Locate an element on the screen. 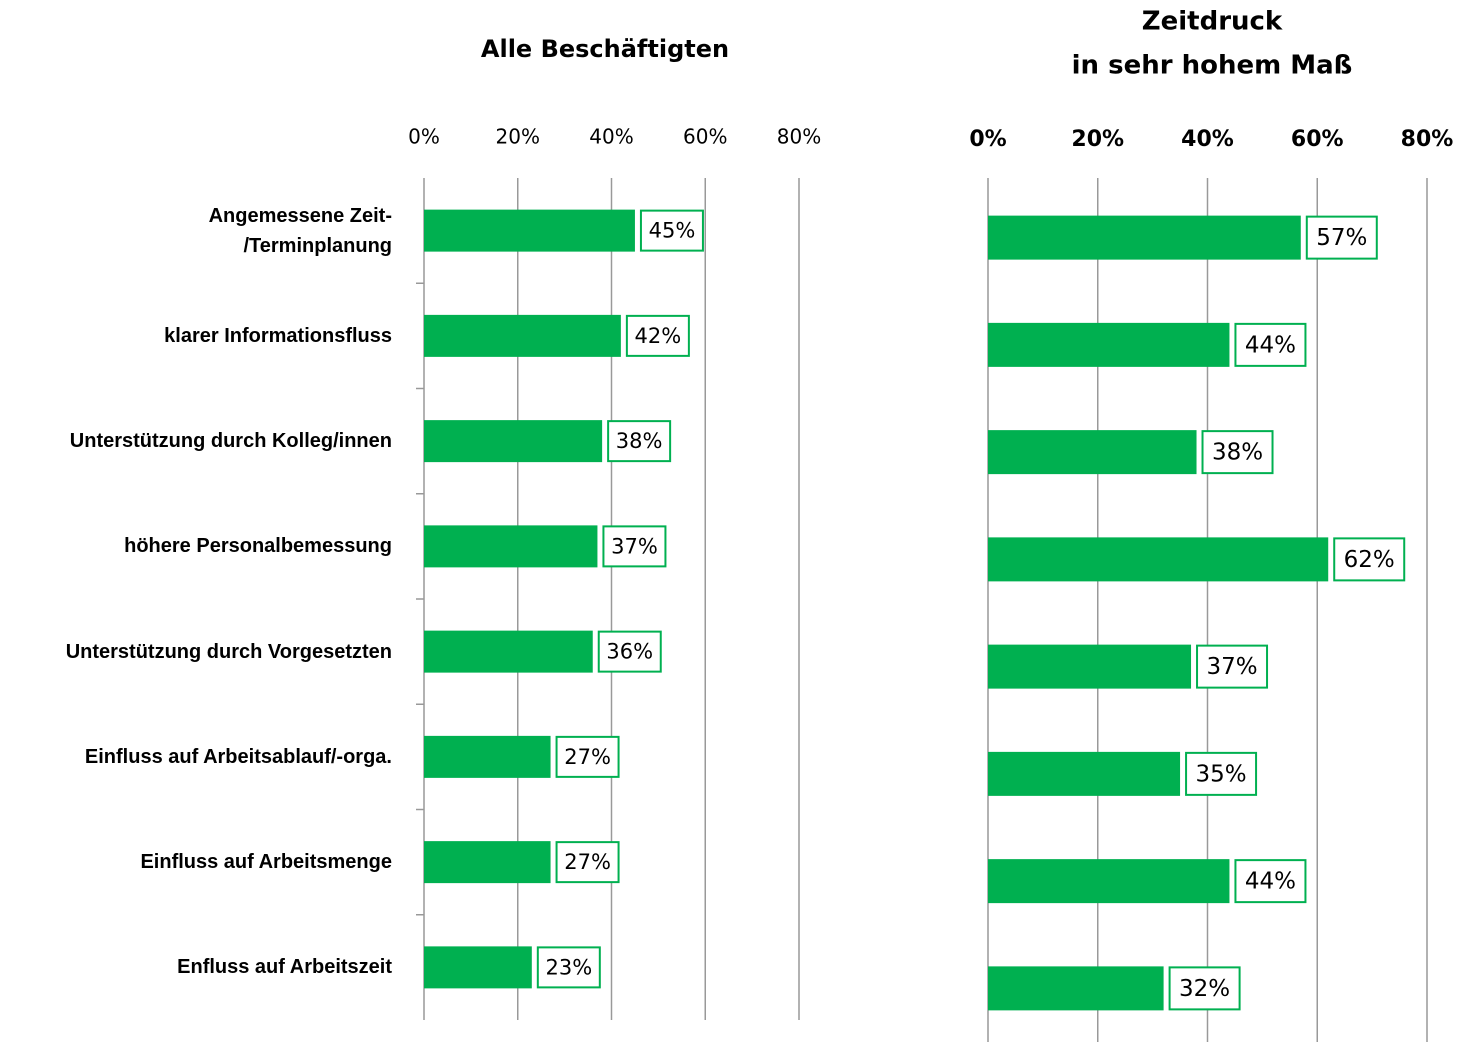 The height and width of the screenshot is (1042, 1467). value-label: 23% is located at coordinates (568, 967).